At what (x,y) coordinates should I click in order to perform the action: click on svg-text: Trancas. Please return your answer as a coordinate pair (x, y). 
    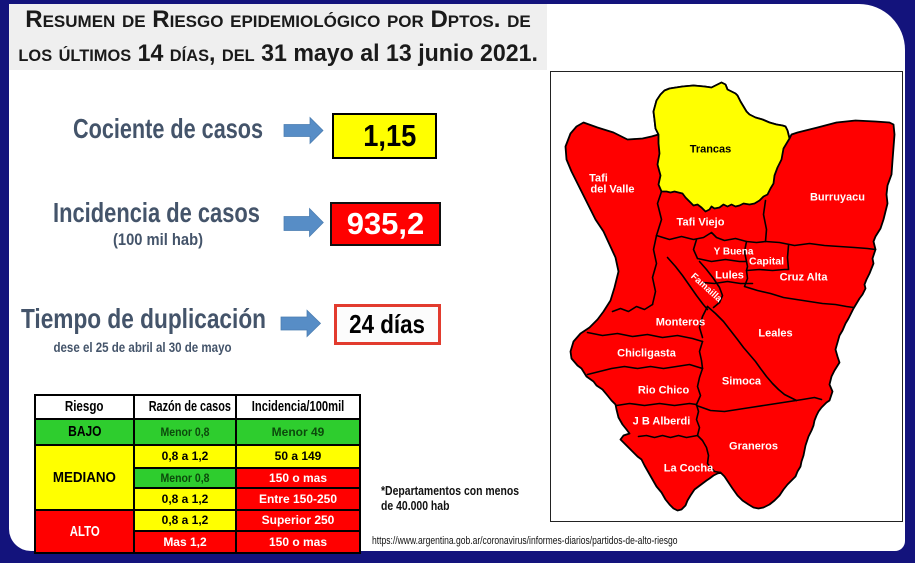
    Looking at the image, I should click on (711, 150).